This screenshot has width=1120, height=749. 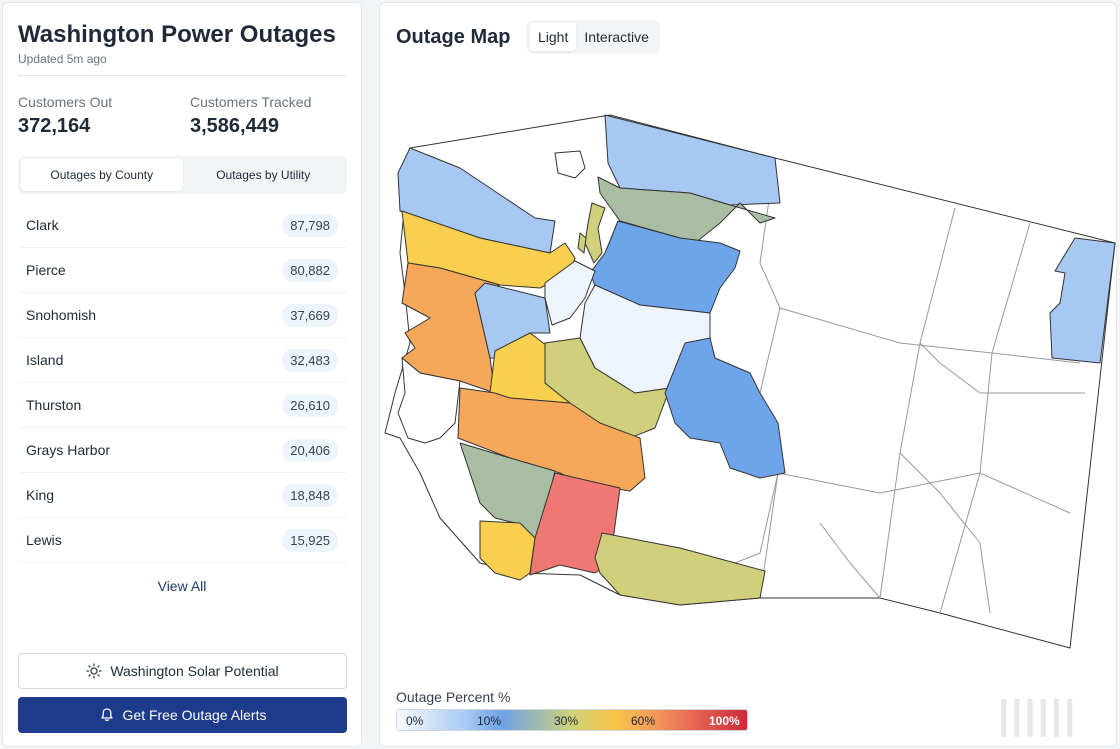 I want to click on outage-count-badge: 20,406, so click(x=310, y=450).